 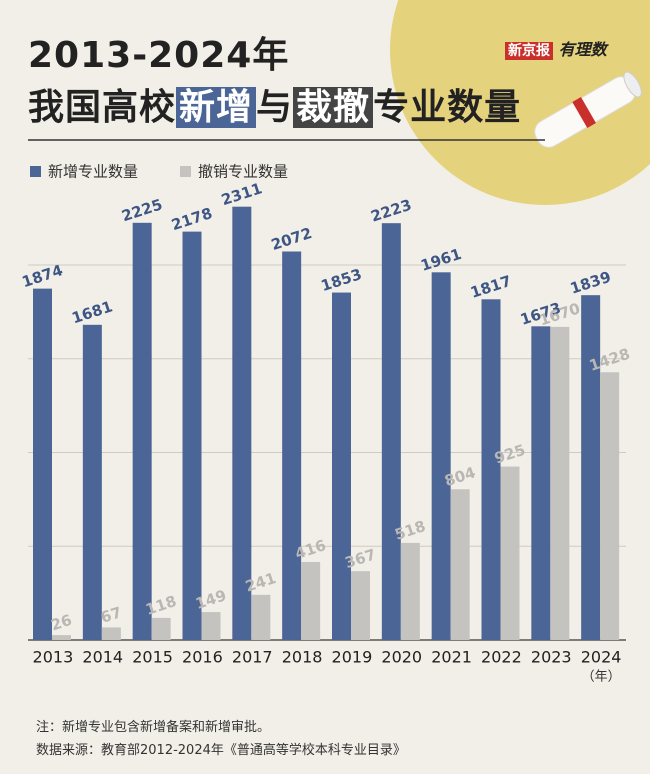 What do you see at coordinates (141, 210) in the screenshot?
I see `value-label: 2225` at bounding box center [141, 210].